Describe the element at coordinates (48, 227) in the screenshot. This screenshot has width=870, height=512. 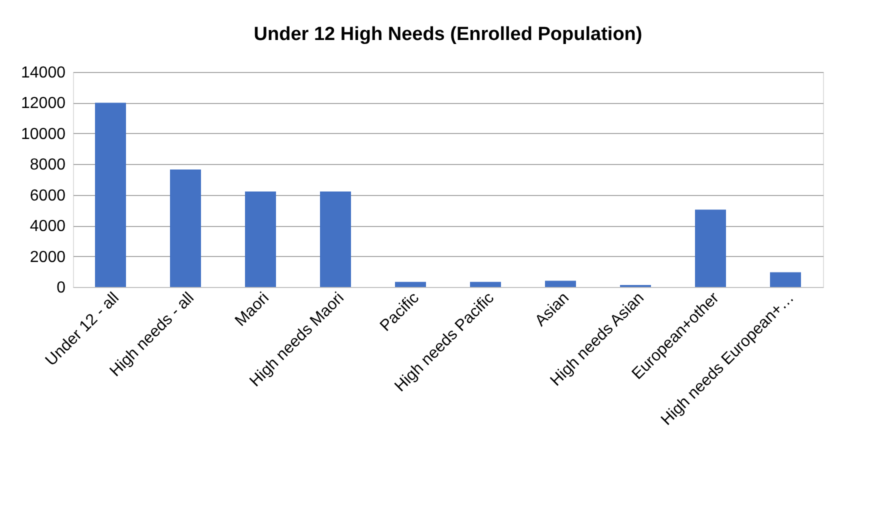
I see `y-tick-label: 4000` at that location.